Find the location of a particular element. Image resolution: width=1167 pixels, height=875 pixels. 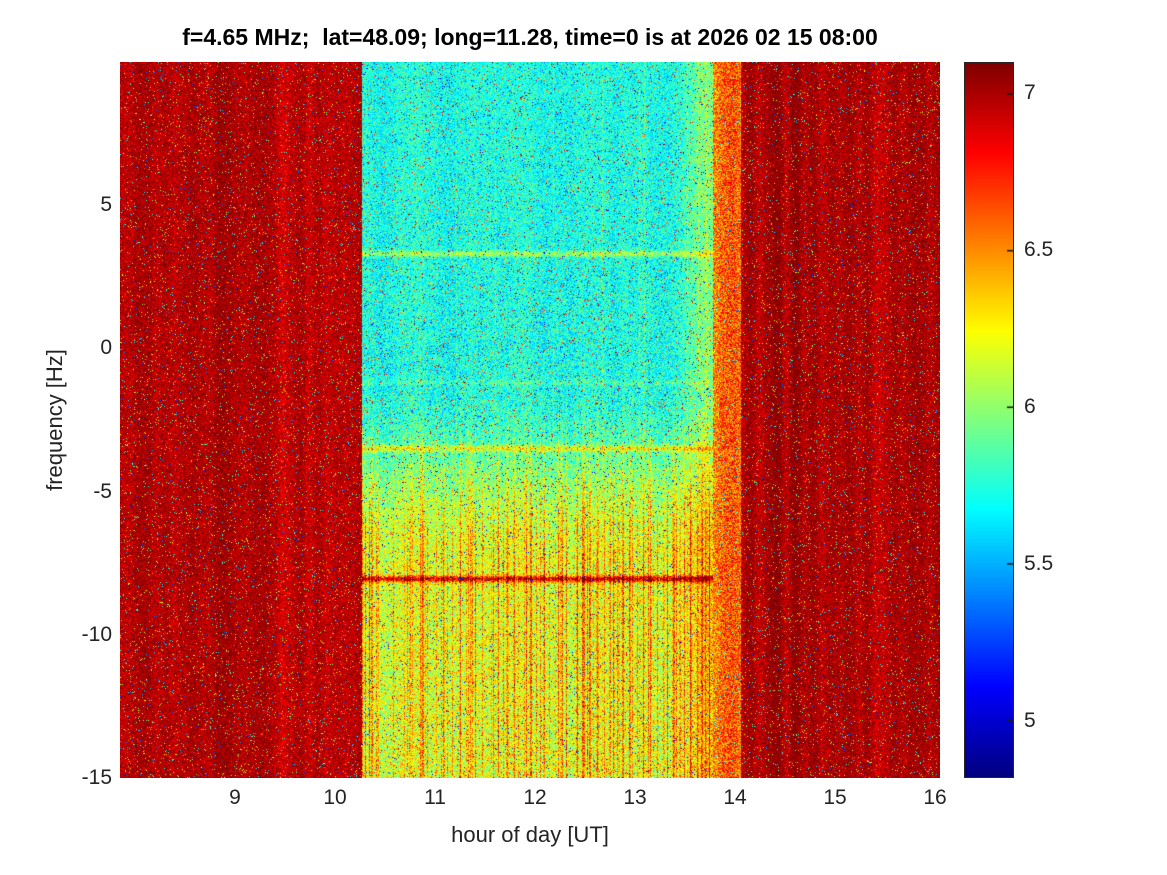

colorbar-tick-label: 6.5 is located at coordinates (1039, 250).